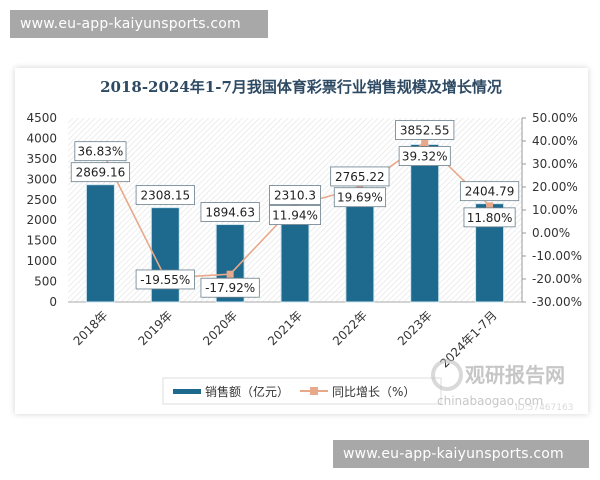  I want to click on data-label: 19.69%, so click(360, 198).